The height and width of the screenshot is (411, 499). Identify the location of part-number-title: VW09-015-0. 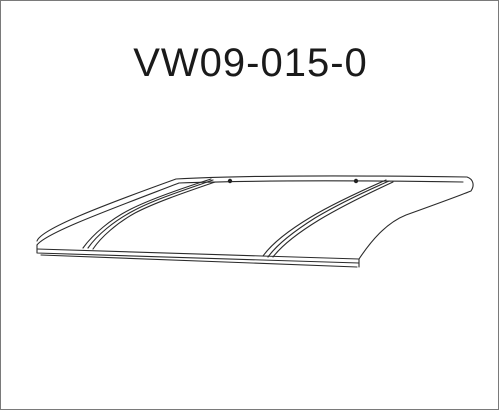
(250, 63).